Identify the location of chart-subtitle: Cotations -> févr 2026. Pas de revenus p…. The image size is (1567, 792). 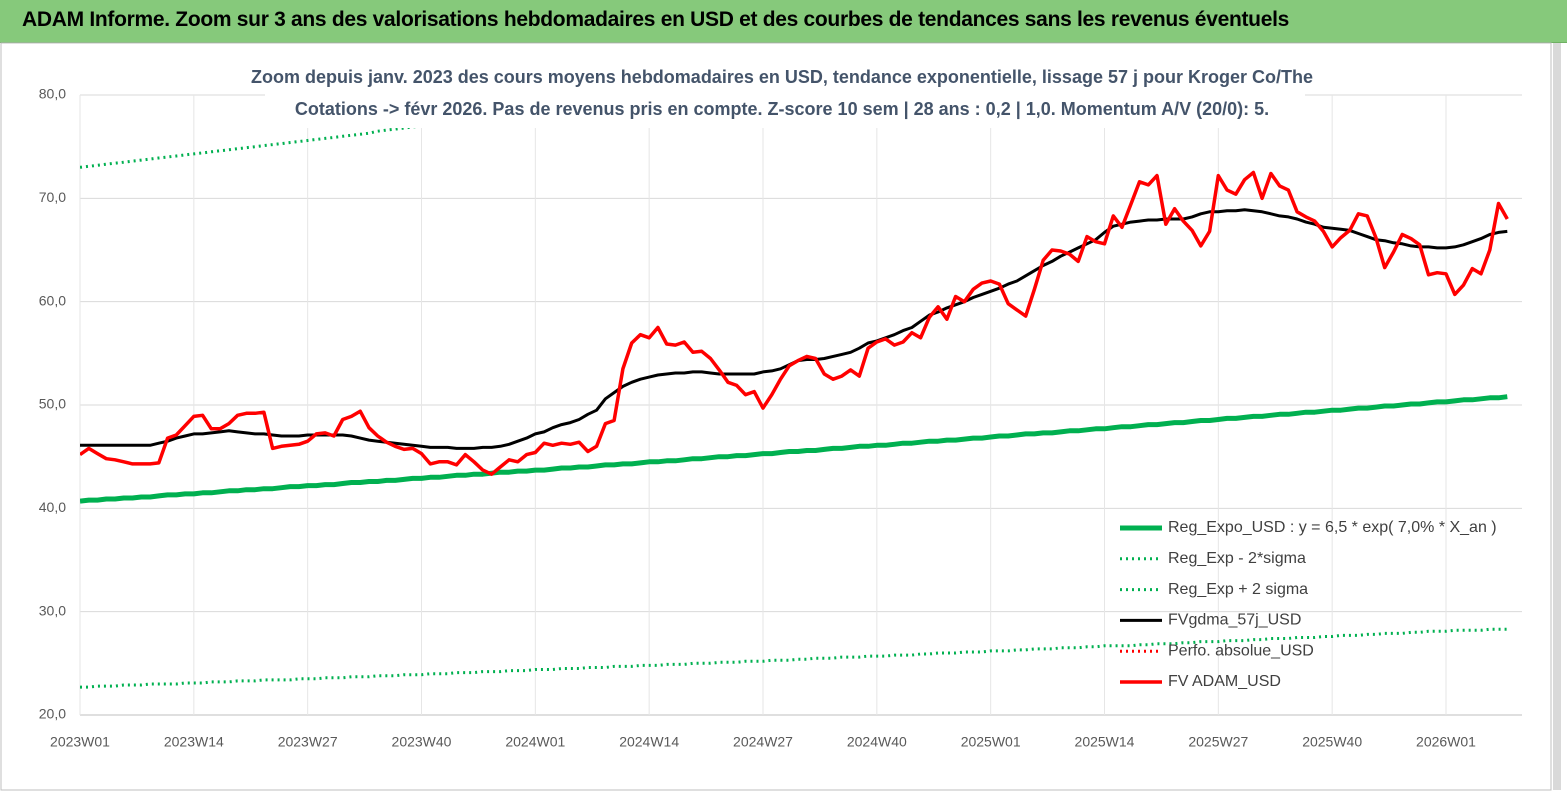
(782, 109).